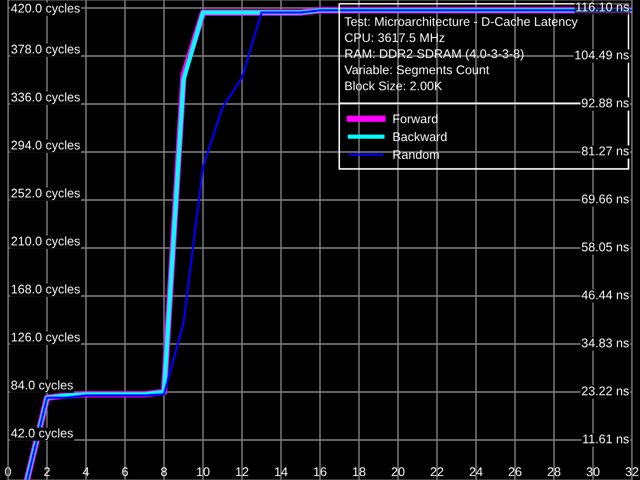 This screenshot has height=480, width=640. I want to click on x-tick-label: 26, so click(515, 471).